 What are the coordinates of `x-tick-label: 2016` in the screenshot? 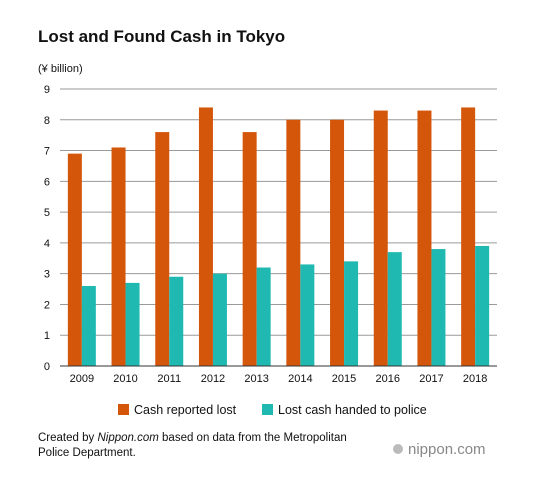 It's located at (388, 379).